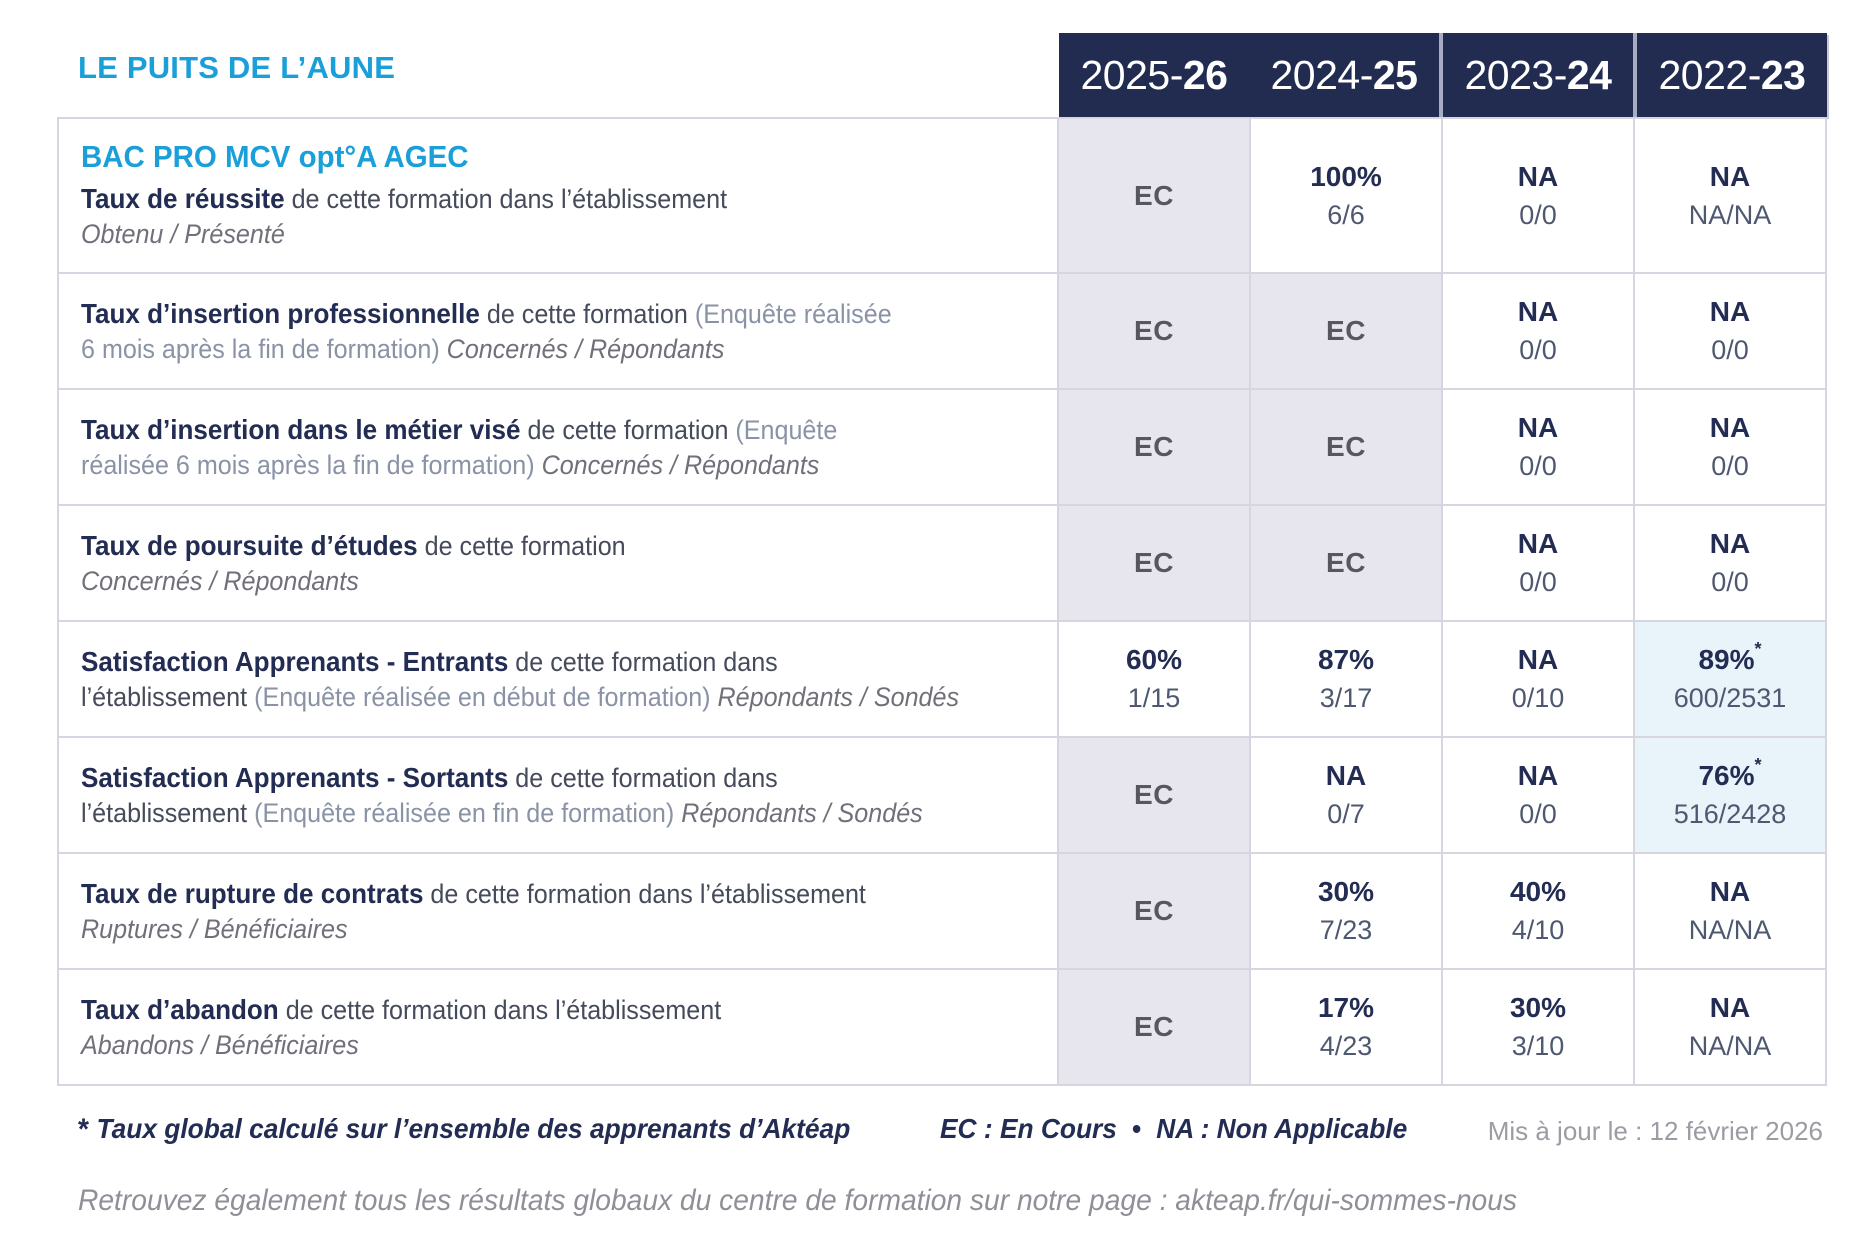 The width and height of the screenshot is (1875, 1250). Describe the element at coordinates (1730, 75) in the screenshot. I see `year-column-2022-23: 2022- 23` at that location.